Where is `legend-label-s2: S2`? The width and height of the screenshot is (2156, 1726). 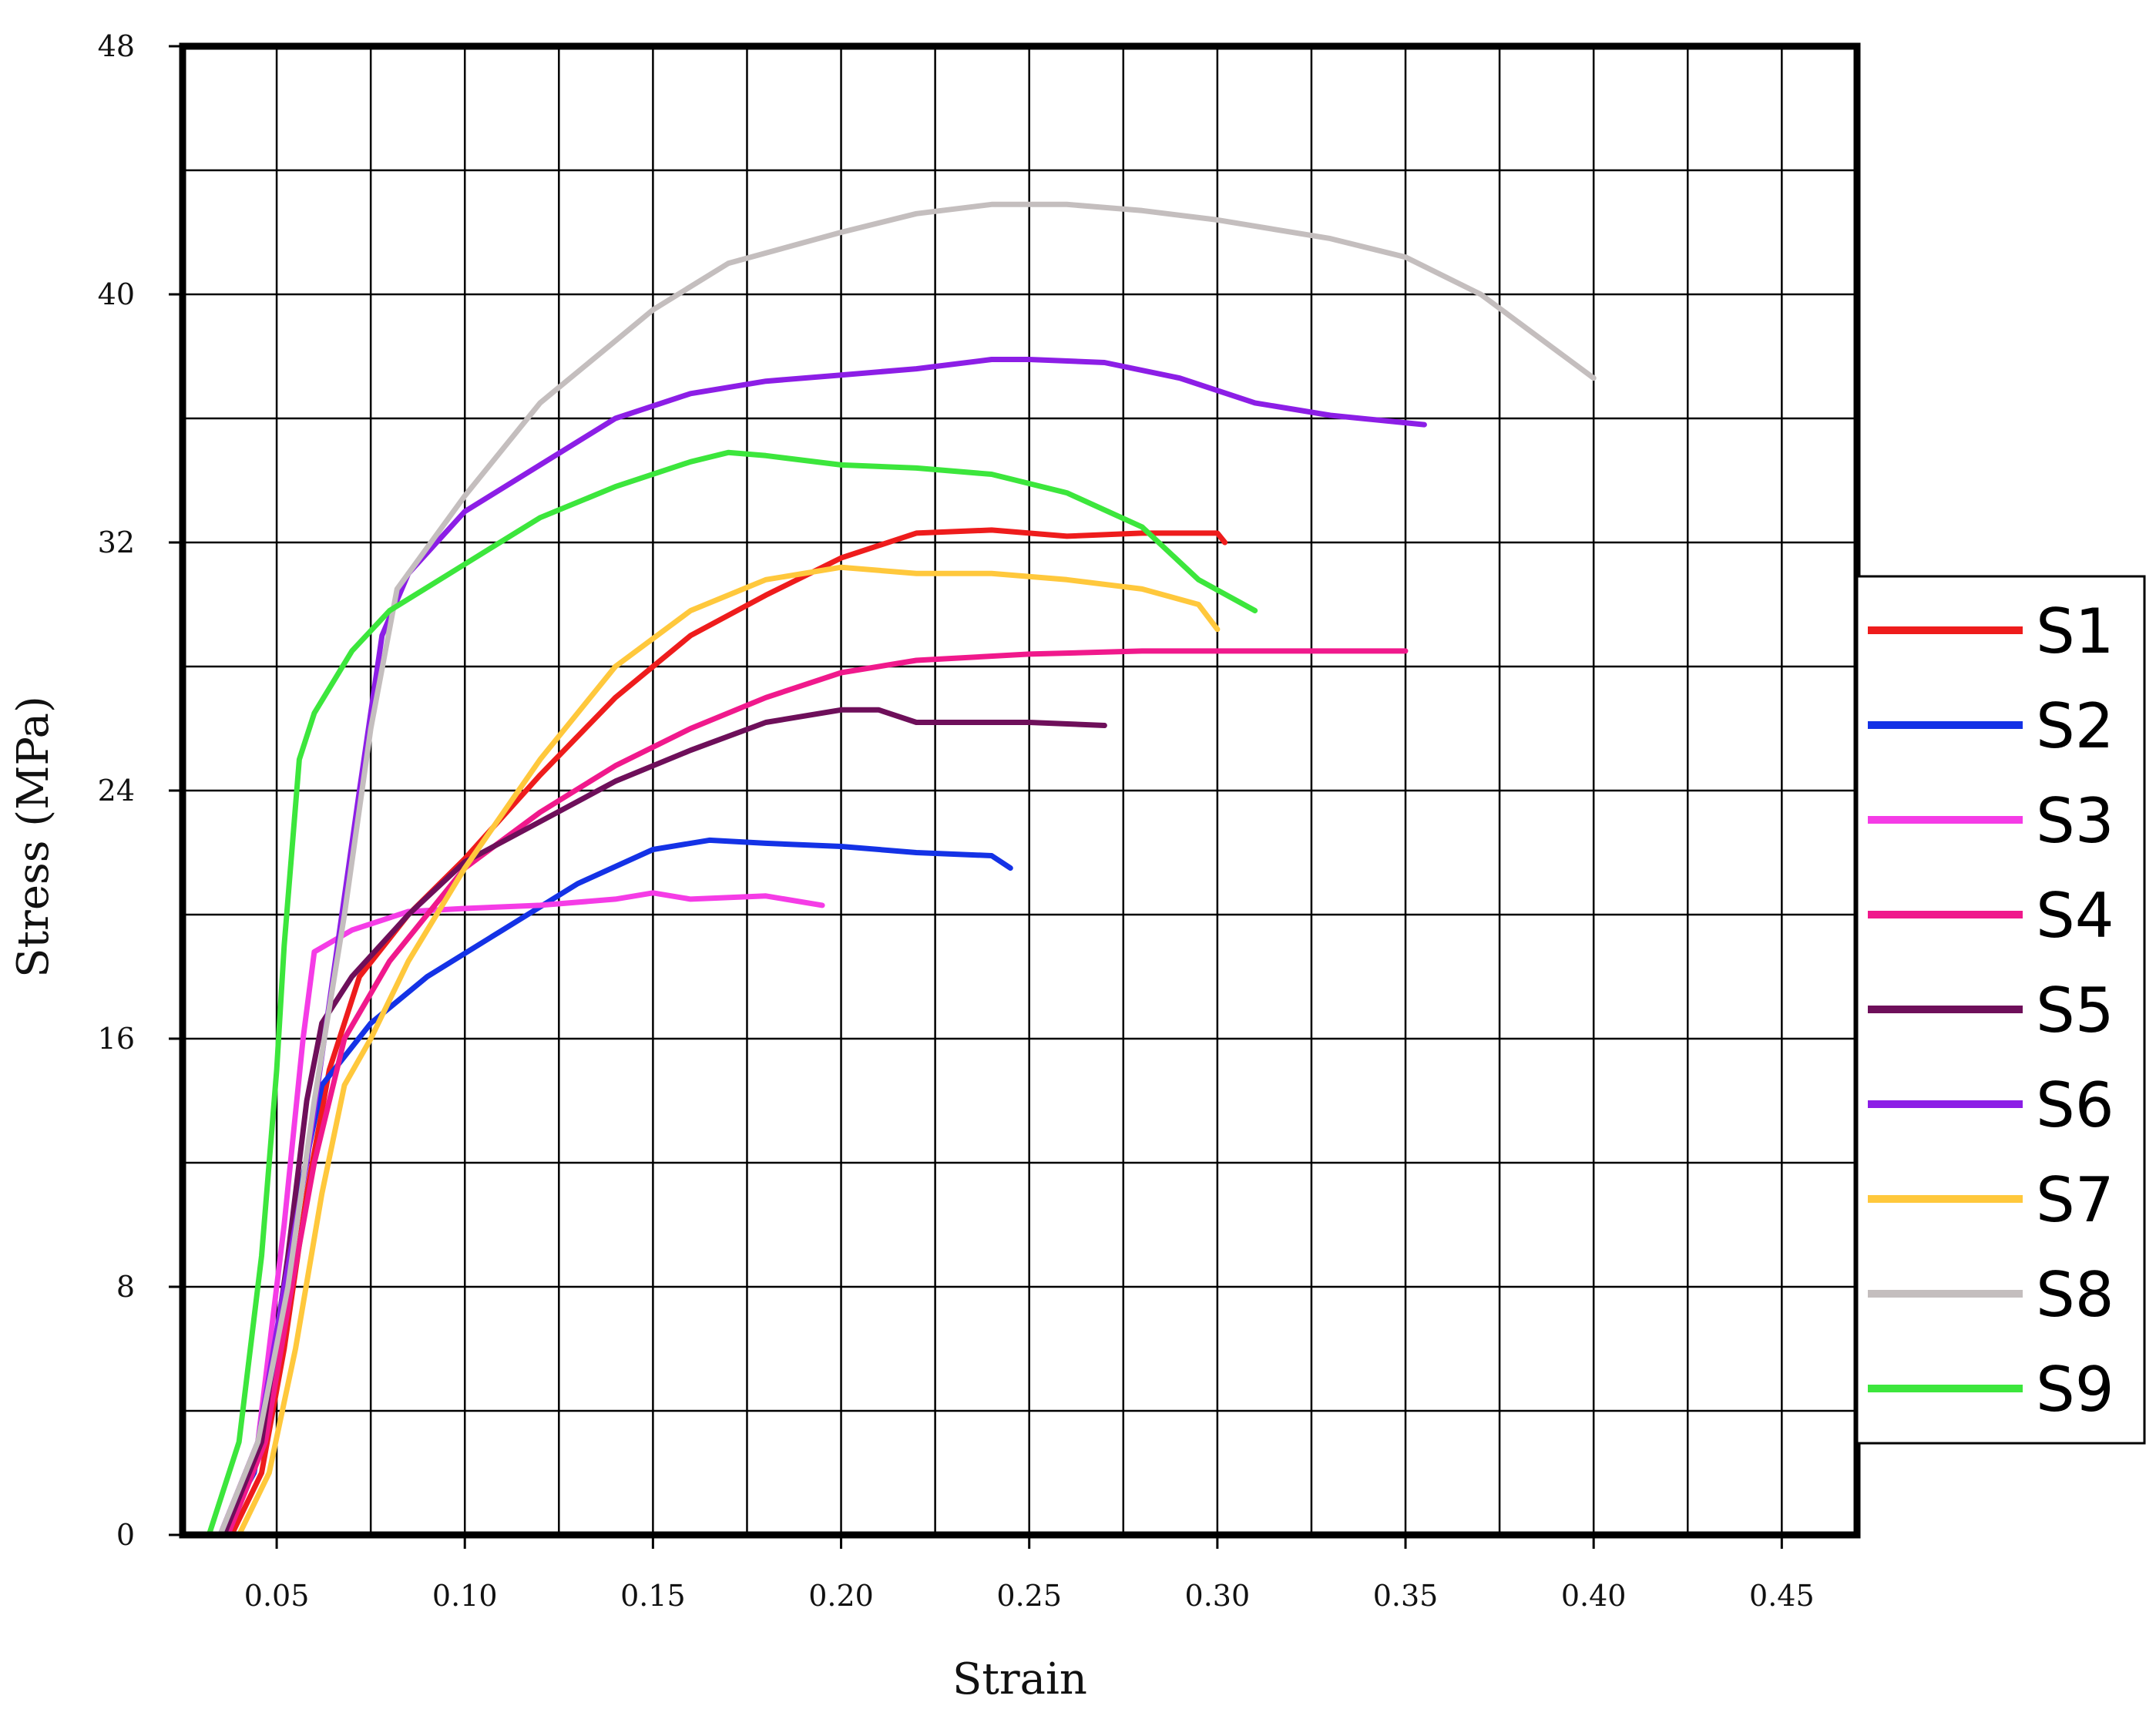 legend-label-s2: S2 is located at coordinates (2075, 726).